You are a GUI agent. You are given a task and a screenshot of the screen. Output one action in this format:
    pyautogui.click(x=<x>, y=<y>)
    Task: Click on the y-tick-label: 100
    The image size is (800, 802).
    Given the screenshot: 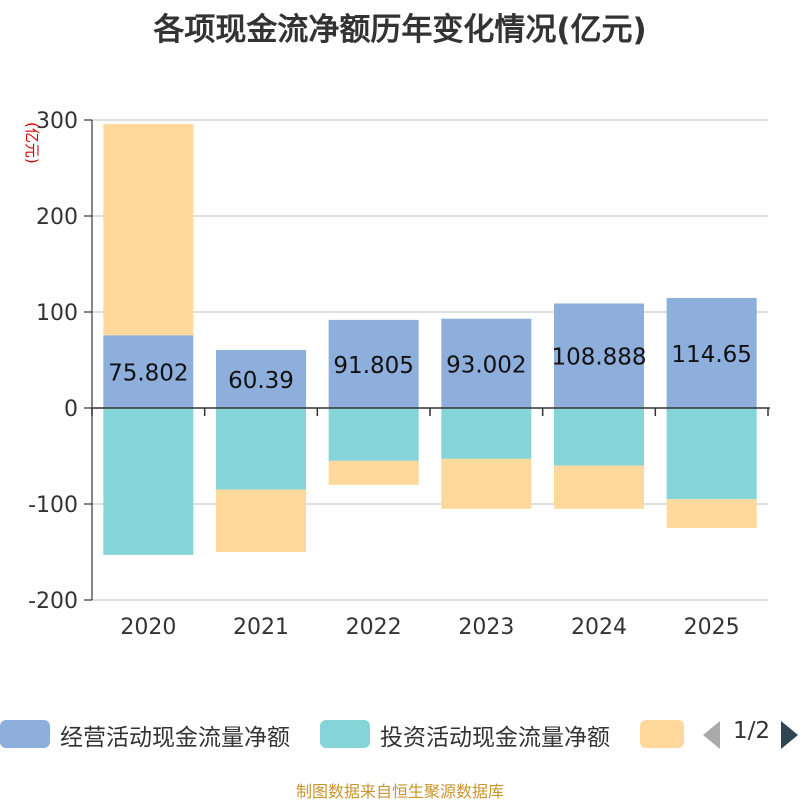 What is the action you would take?
    pyautogui.click(x=57, y=313)
    